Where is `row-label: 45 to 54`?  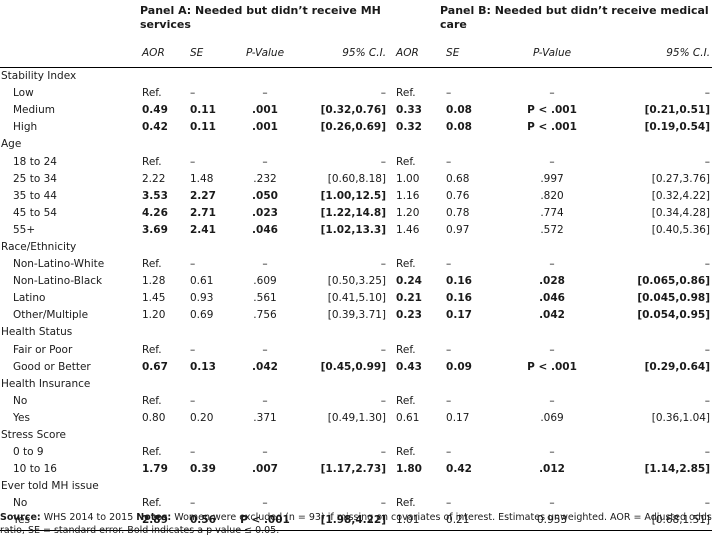
row-label: 45 to 54 is located at coordinates (35, 212).